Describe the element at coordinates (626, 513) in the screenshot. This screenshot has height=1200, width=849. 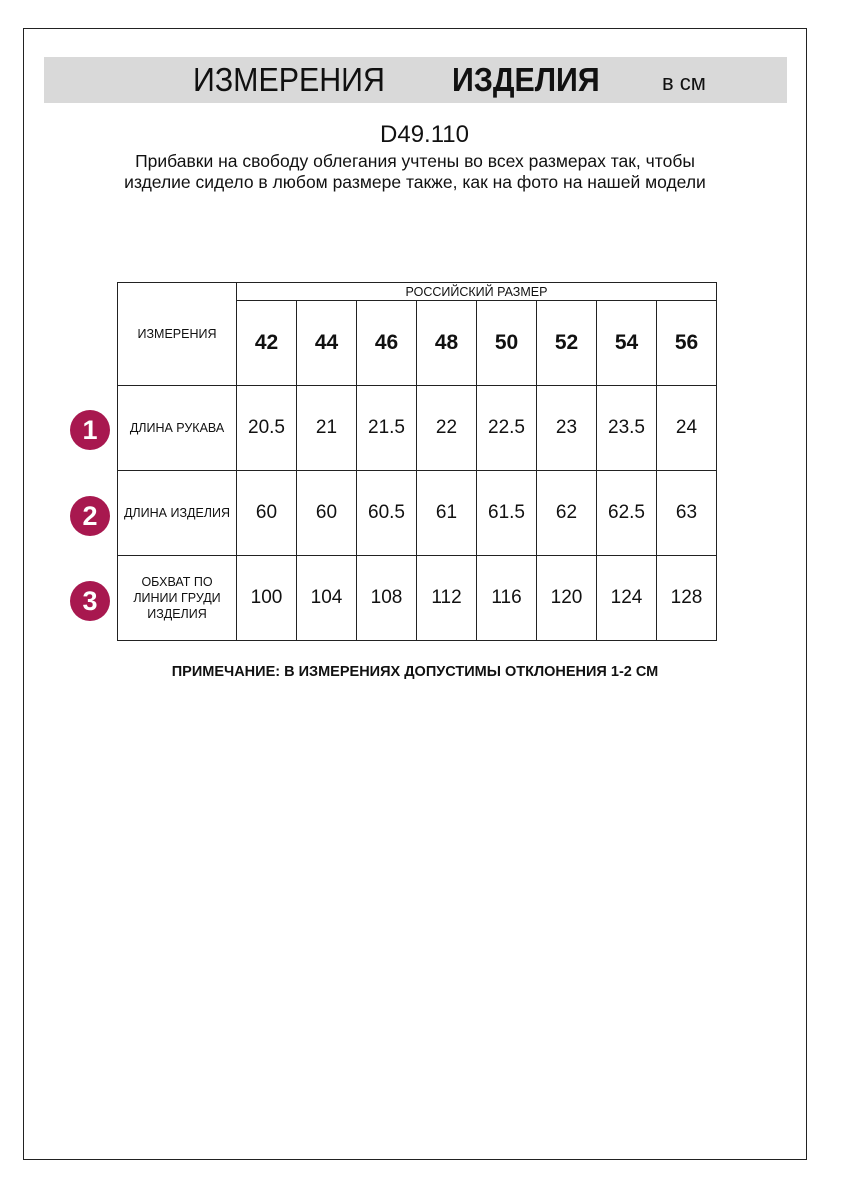
I see `value-cell: 62.5` at that location.